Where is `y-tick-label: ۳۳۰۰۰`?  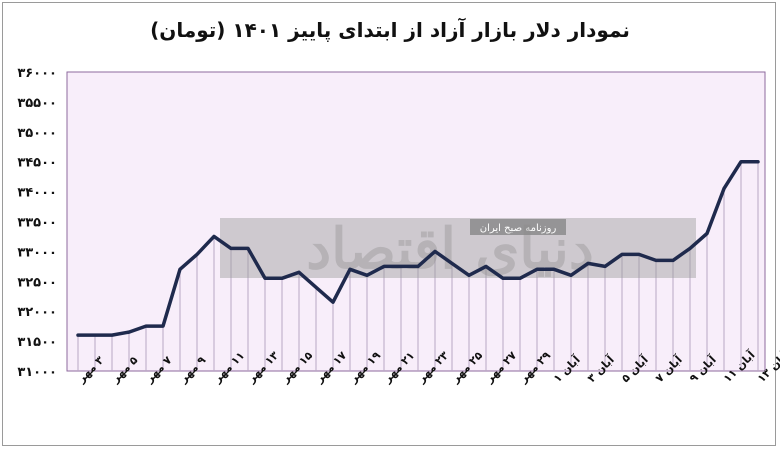 y-tick-label: ۳۳۰۰۰ is located at coordinates (37, 252).